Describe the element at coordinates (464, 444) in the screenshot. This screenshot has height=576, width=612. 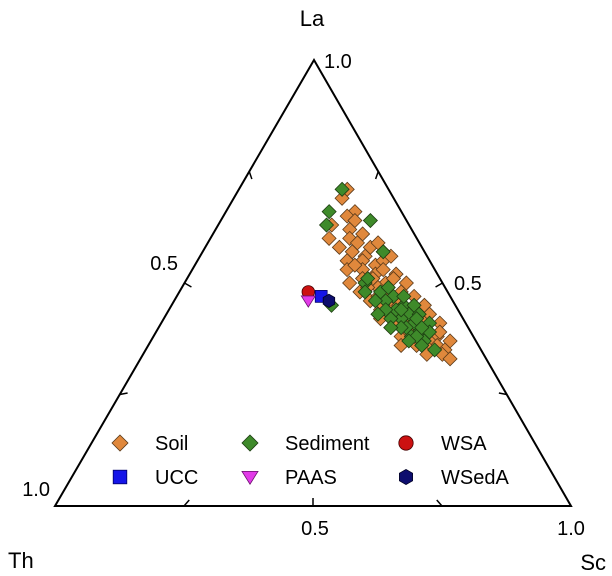
I see `legend-label-wsa: WSA` at that location.